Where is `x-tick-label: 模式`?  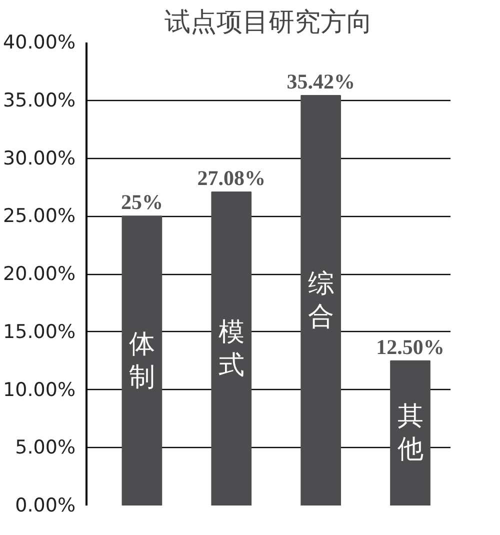 x-tick-label: 模式 is located at coordinates (231, 348).